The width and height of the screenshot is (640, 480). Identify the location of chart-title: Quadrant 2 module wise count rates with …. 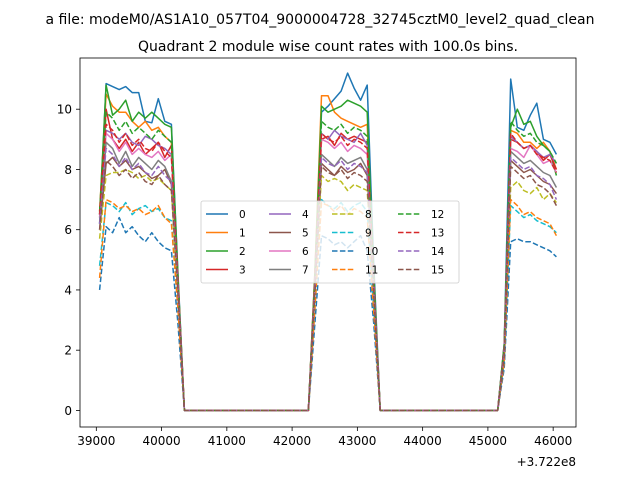
(328, 47).